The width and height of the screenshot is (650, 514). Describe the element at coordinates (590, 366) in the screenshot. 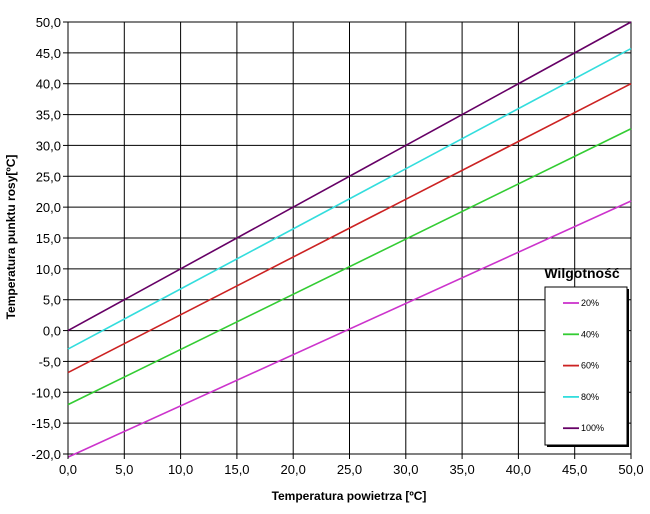

I see `legend-label: 60%` at that location.